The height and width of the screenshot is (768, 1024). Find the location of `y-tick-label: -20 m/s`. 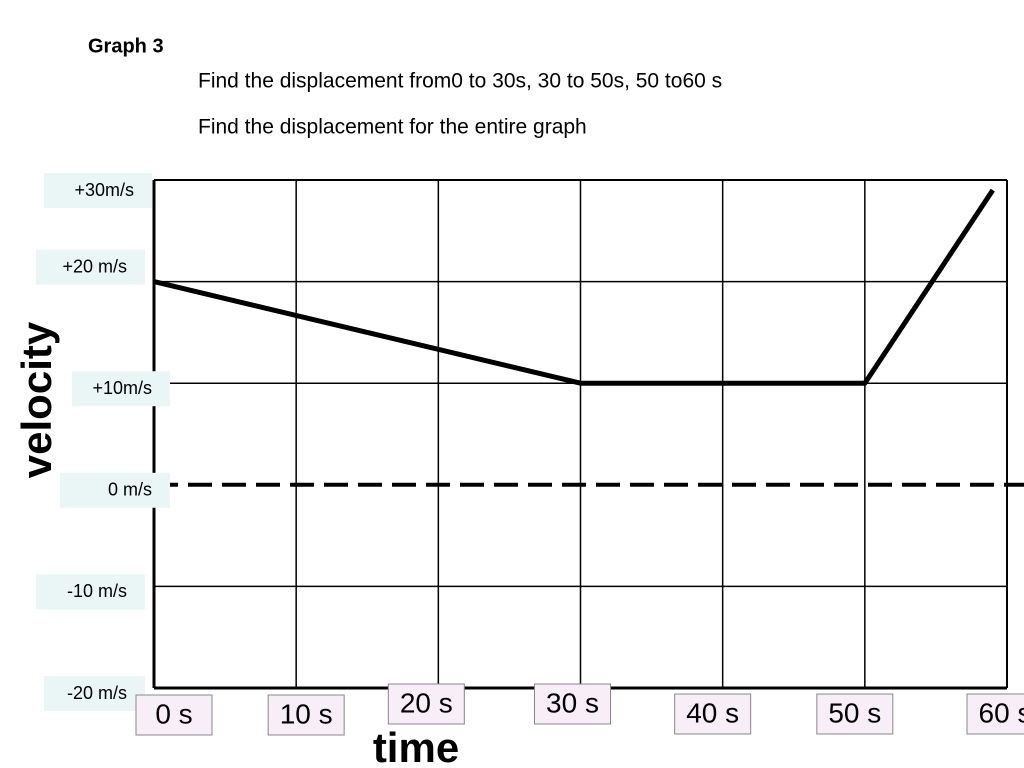

y-tick-label: -20 m/s is located at coordinates (97, 693).